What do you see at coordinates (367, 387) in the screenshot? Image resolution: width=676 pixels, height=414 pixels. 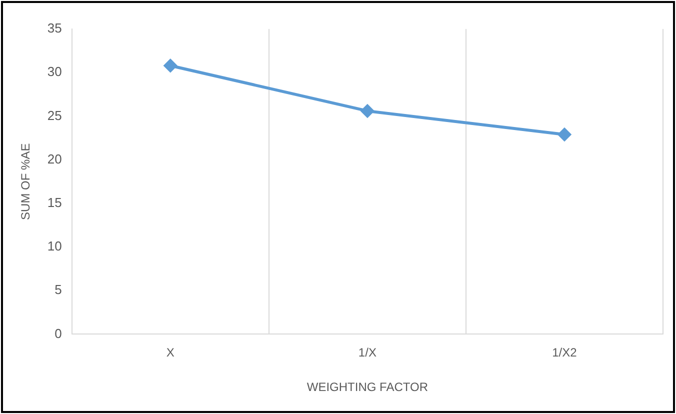 I see `x-axis-title: WEIGHTING FACTOR` at bounding box center [367, 387].